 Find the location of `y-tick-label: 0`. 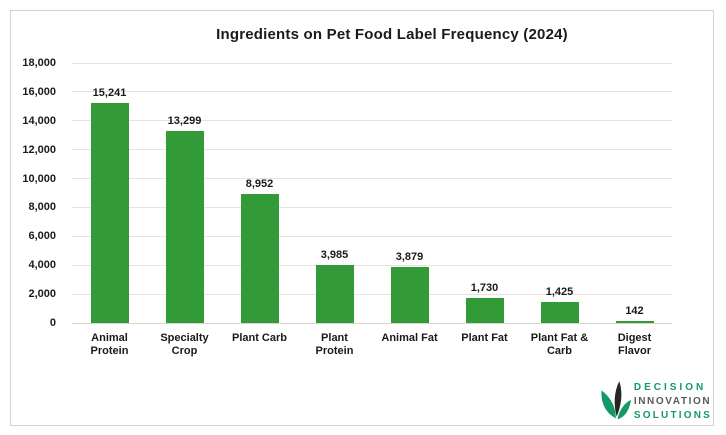

y-tick-label: 0 is located at coordinates (52, 323).